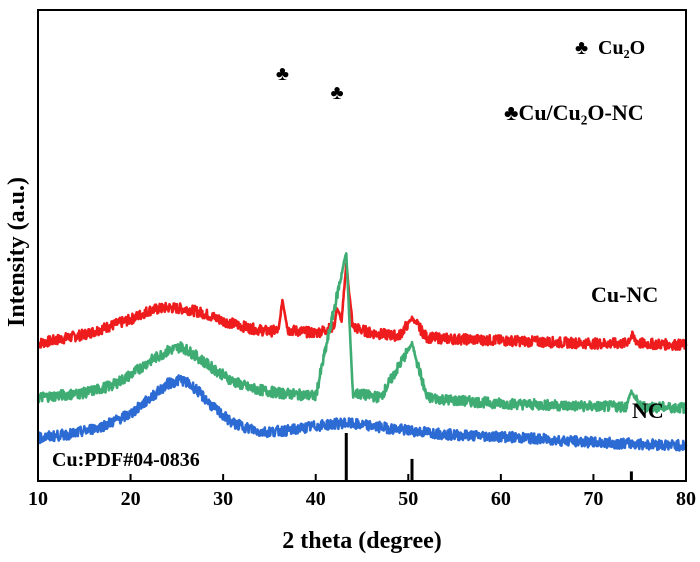 This screenshot has height=562, width=700. What do you see at coordinates (686, 499) in the screenshot?
I see `x-tick-label: 80` at bounding box center [686, 499].